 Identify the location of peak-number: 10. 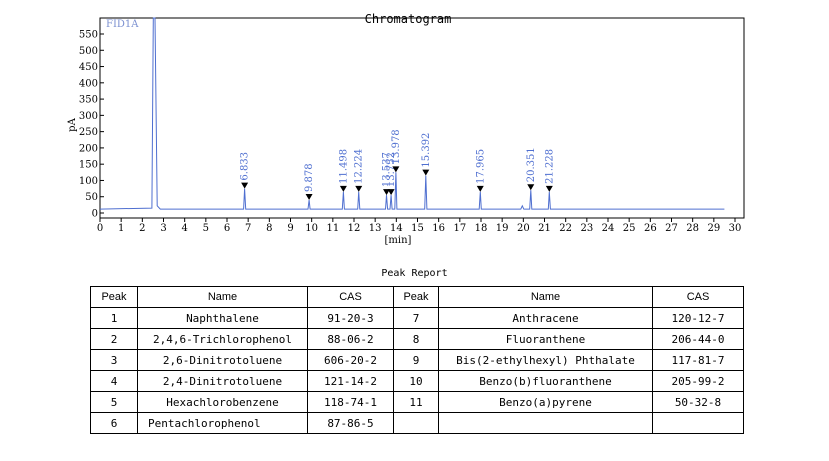
(416, 381).